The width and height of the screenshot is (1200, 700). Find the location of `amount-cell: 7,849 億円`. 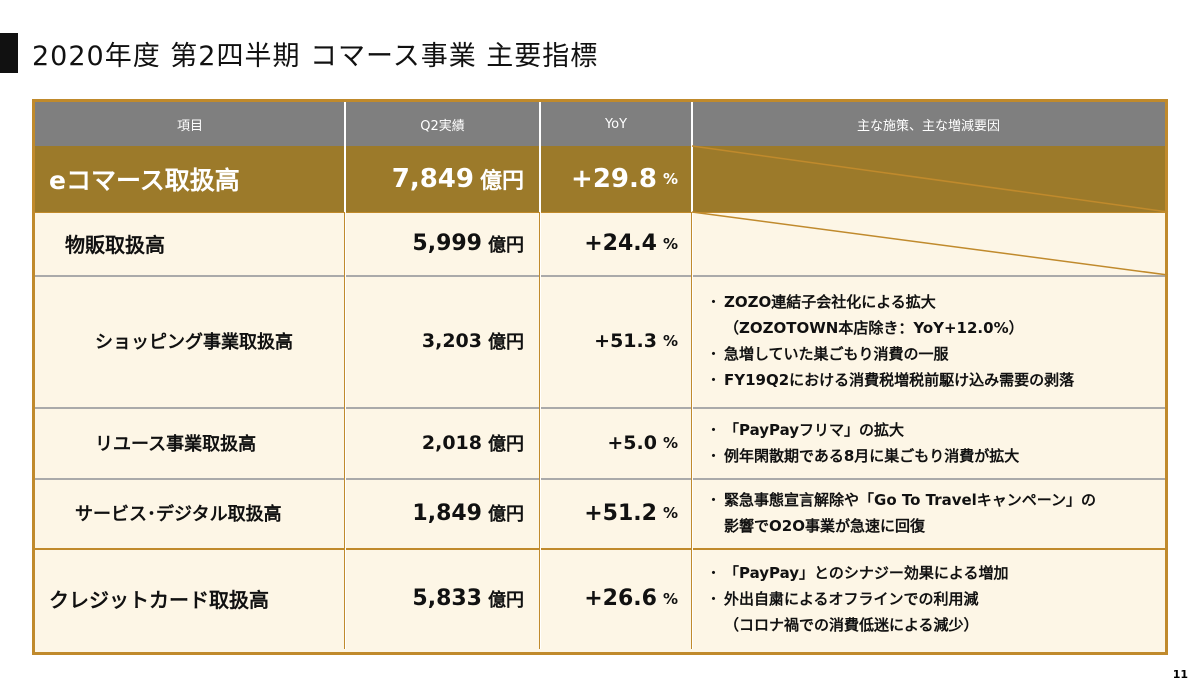

amount-cell: 7,849 億円 is located at coordinates (442, 179).